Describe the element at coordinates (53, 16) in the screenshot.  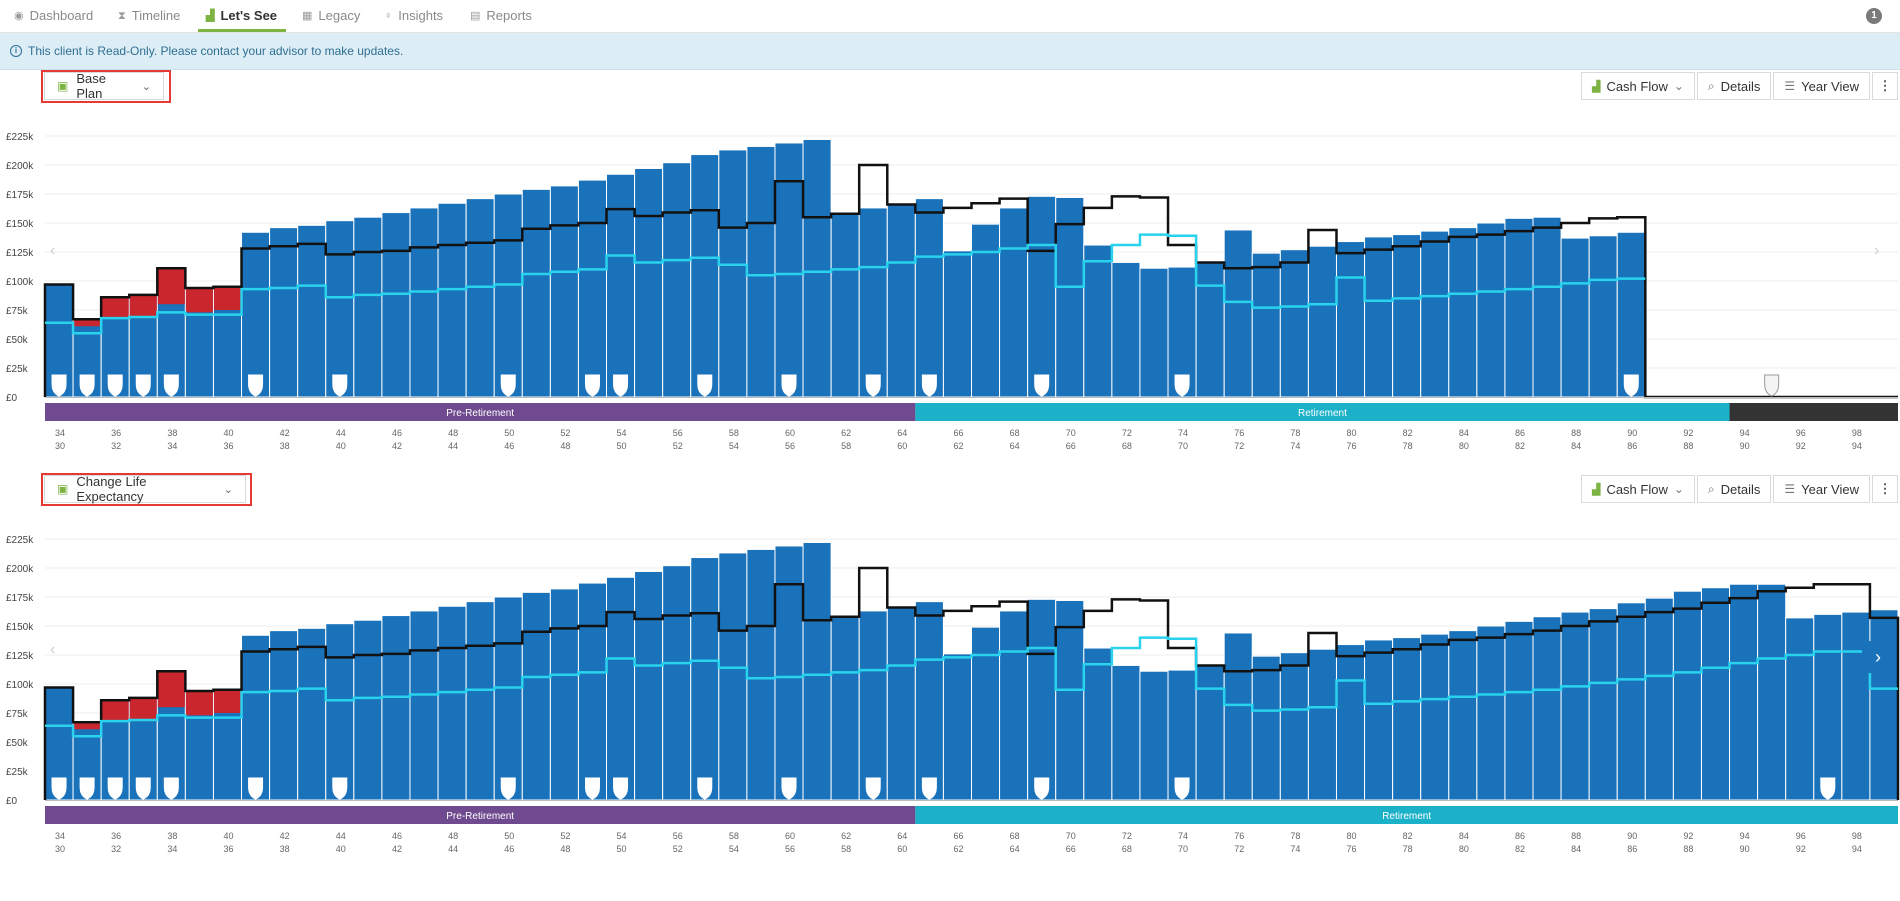
I see `tab-dashboard: ◉ Dashboard` at that location.